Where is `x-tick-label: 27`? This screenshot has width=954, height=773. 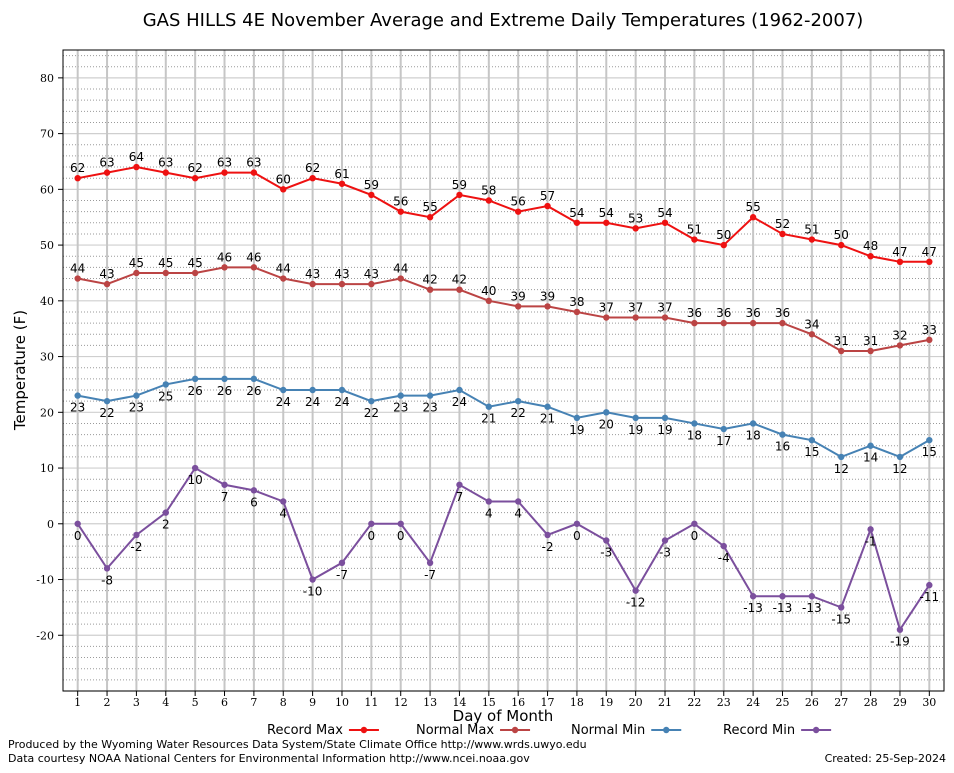
x-tick-label: 27 is located at coordinates (841, 702).